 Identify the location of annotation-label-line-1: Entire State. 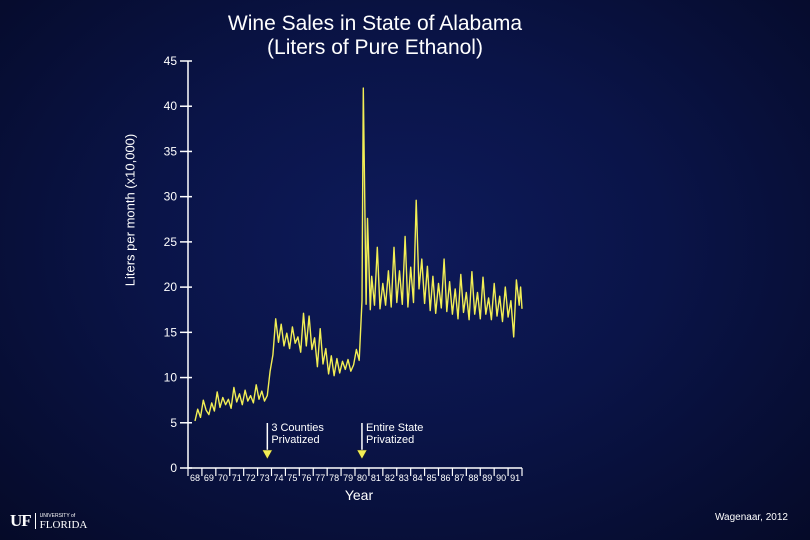
(394, 428).